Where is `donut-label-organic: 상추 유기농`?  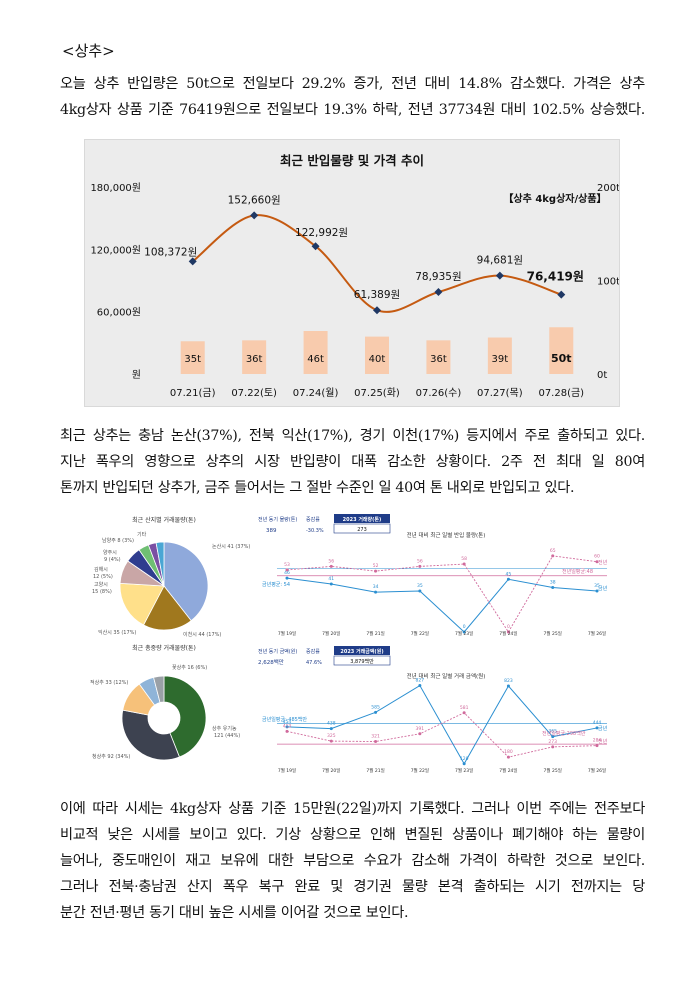
donut-label-organic: 상추 유기농 is located at coordinates (224, 728).